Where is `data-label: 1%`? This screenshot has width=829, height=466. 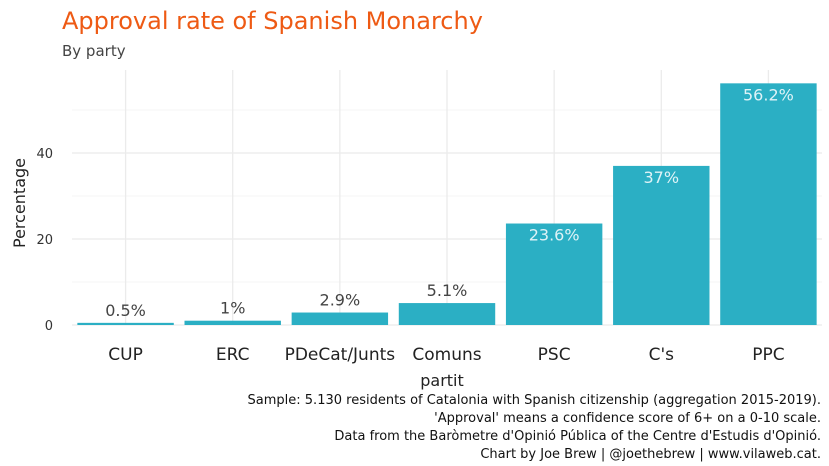
data-label: 1% is located at coordinates (232, 308).